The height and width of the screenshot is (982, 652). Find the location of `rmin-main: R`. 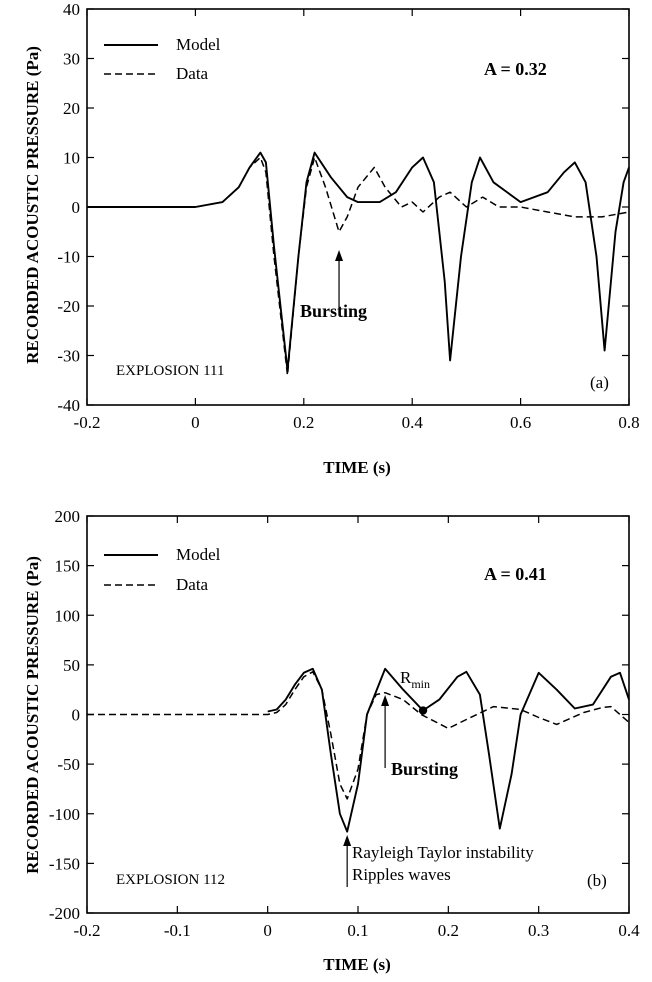

rmin-main: R is located at coordinates (406, 677).